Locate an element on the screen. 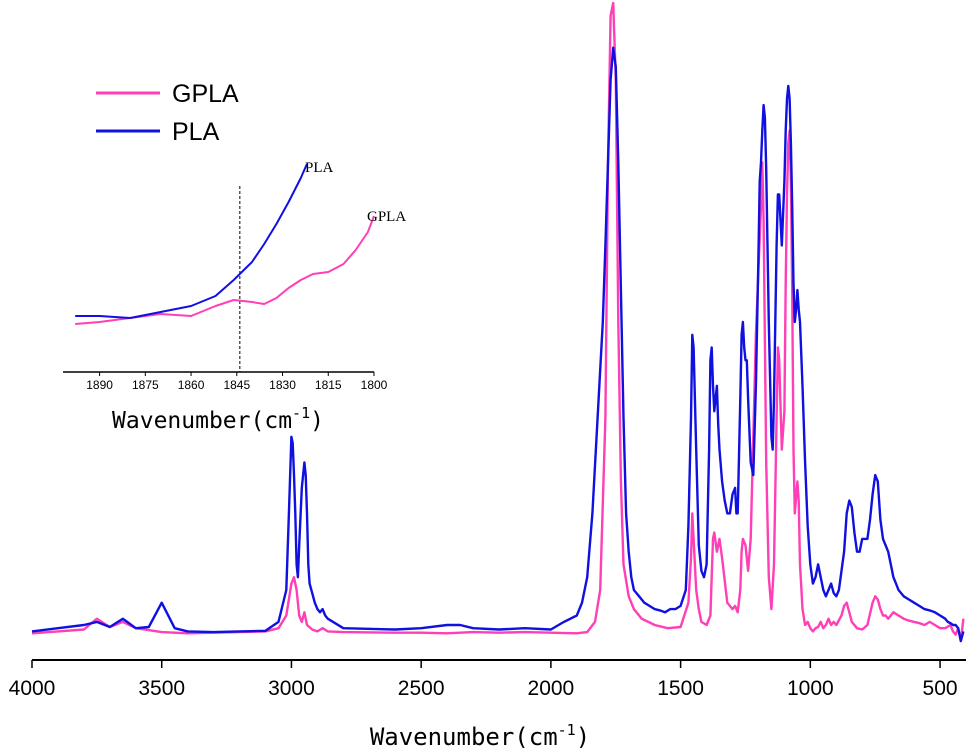 The width and height of the screenshot is (969, 753). inset-annotation-pla: PLA is located at coordinates (319, 168).